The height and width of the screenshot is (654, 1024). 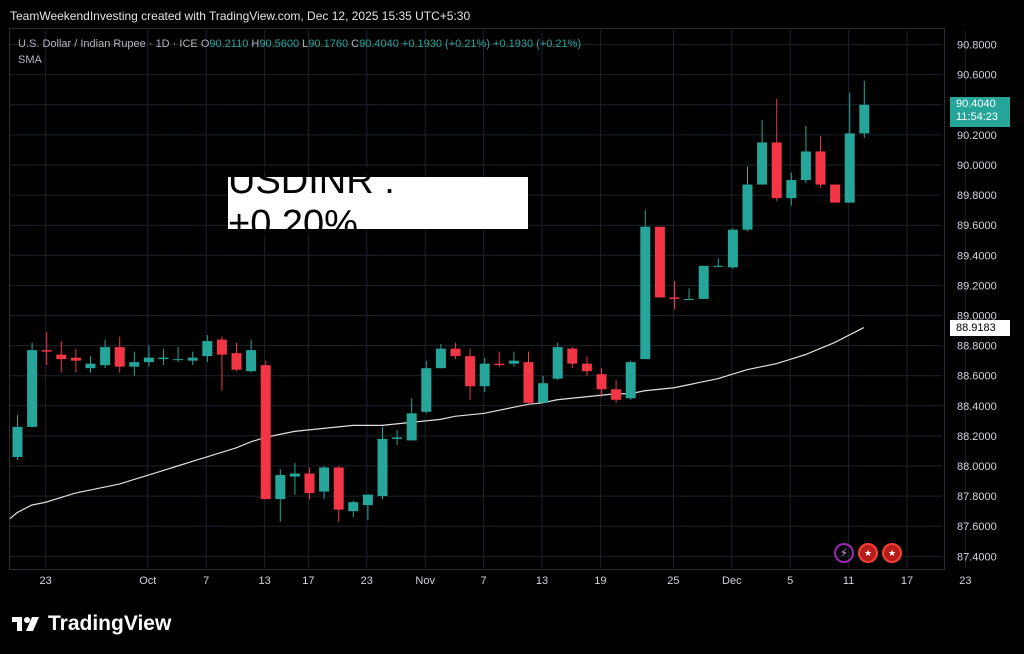 I want to click on event-icons: ⚡ ★ ★, so click(x=868, y=553).